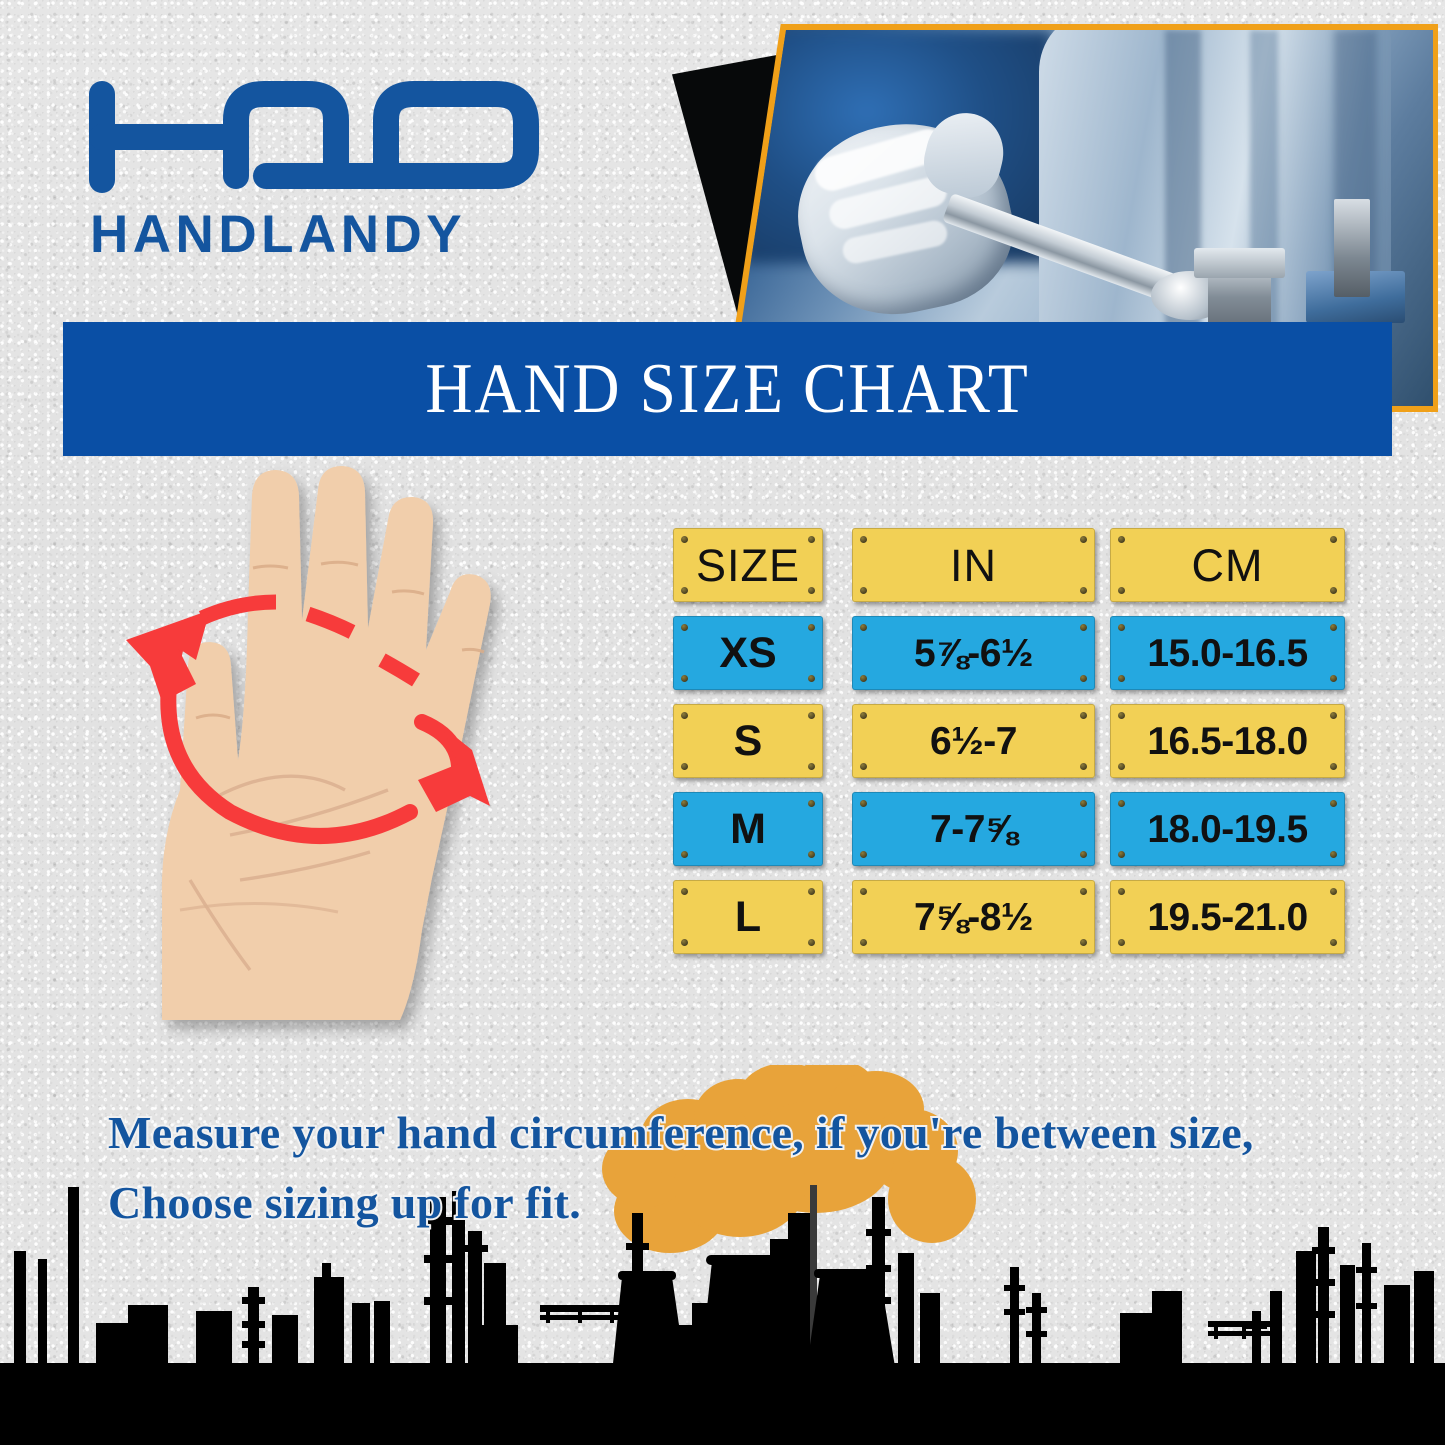 This screenshot has height=1445, width=1445. I want to click on cell-in: 5⅞-6½, so click(973, 653).